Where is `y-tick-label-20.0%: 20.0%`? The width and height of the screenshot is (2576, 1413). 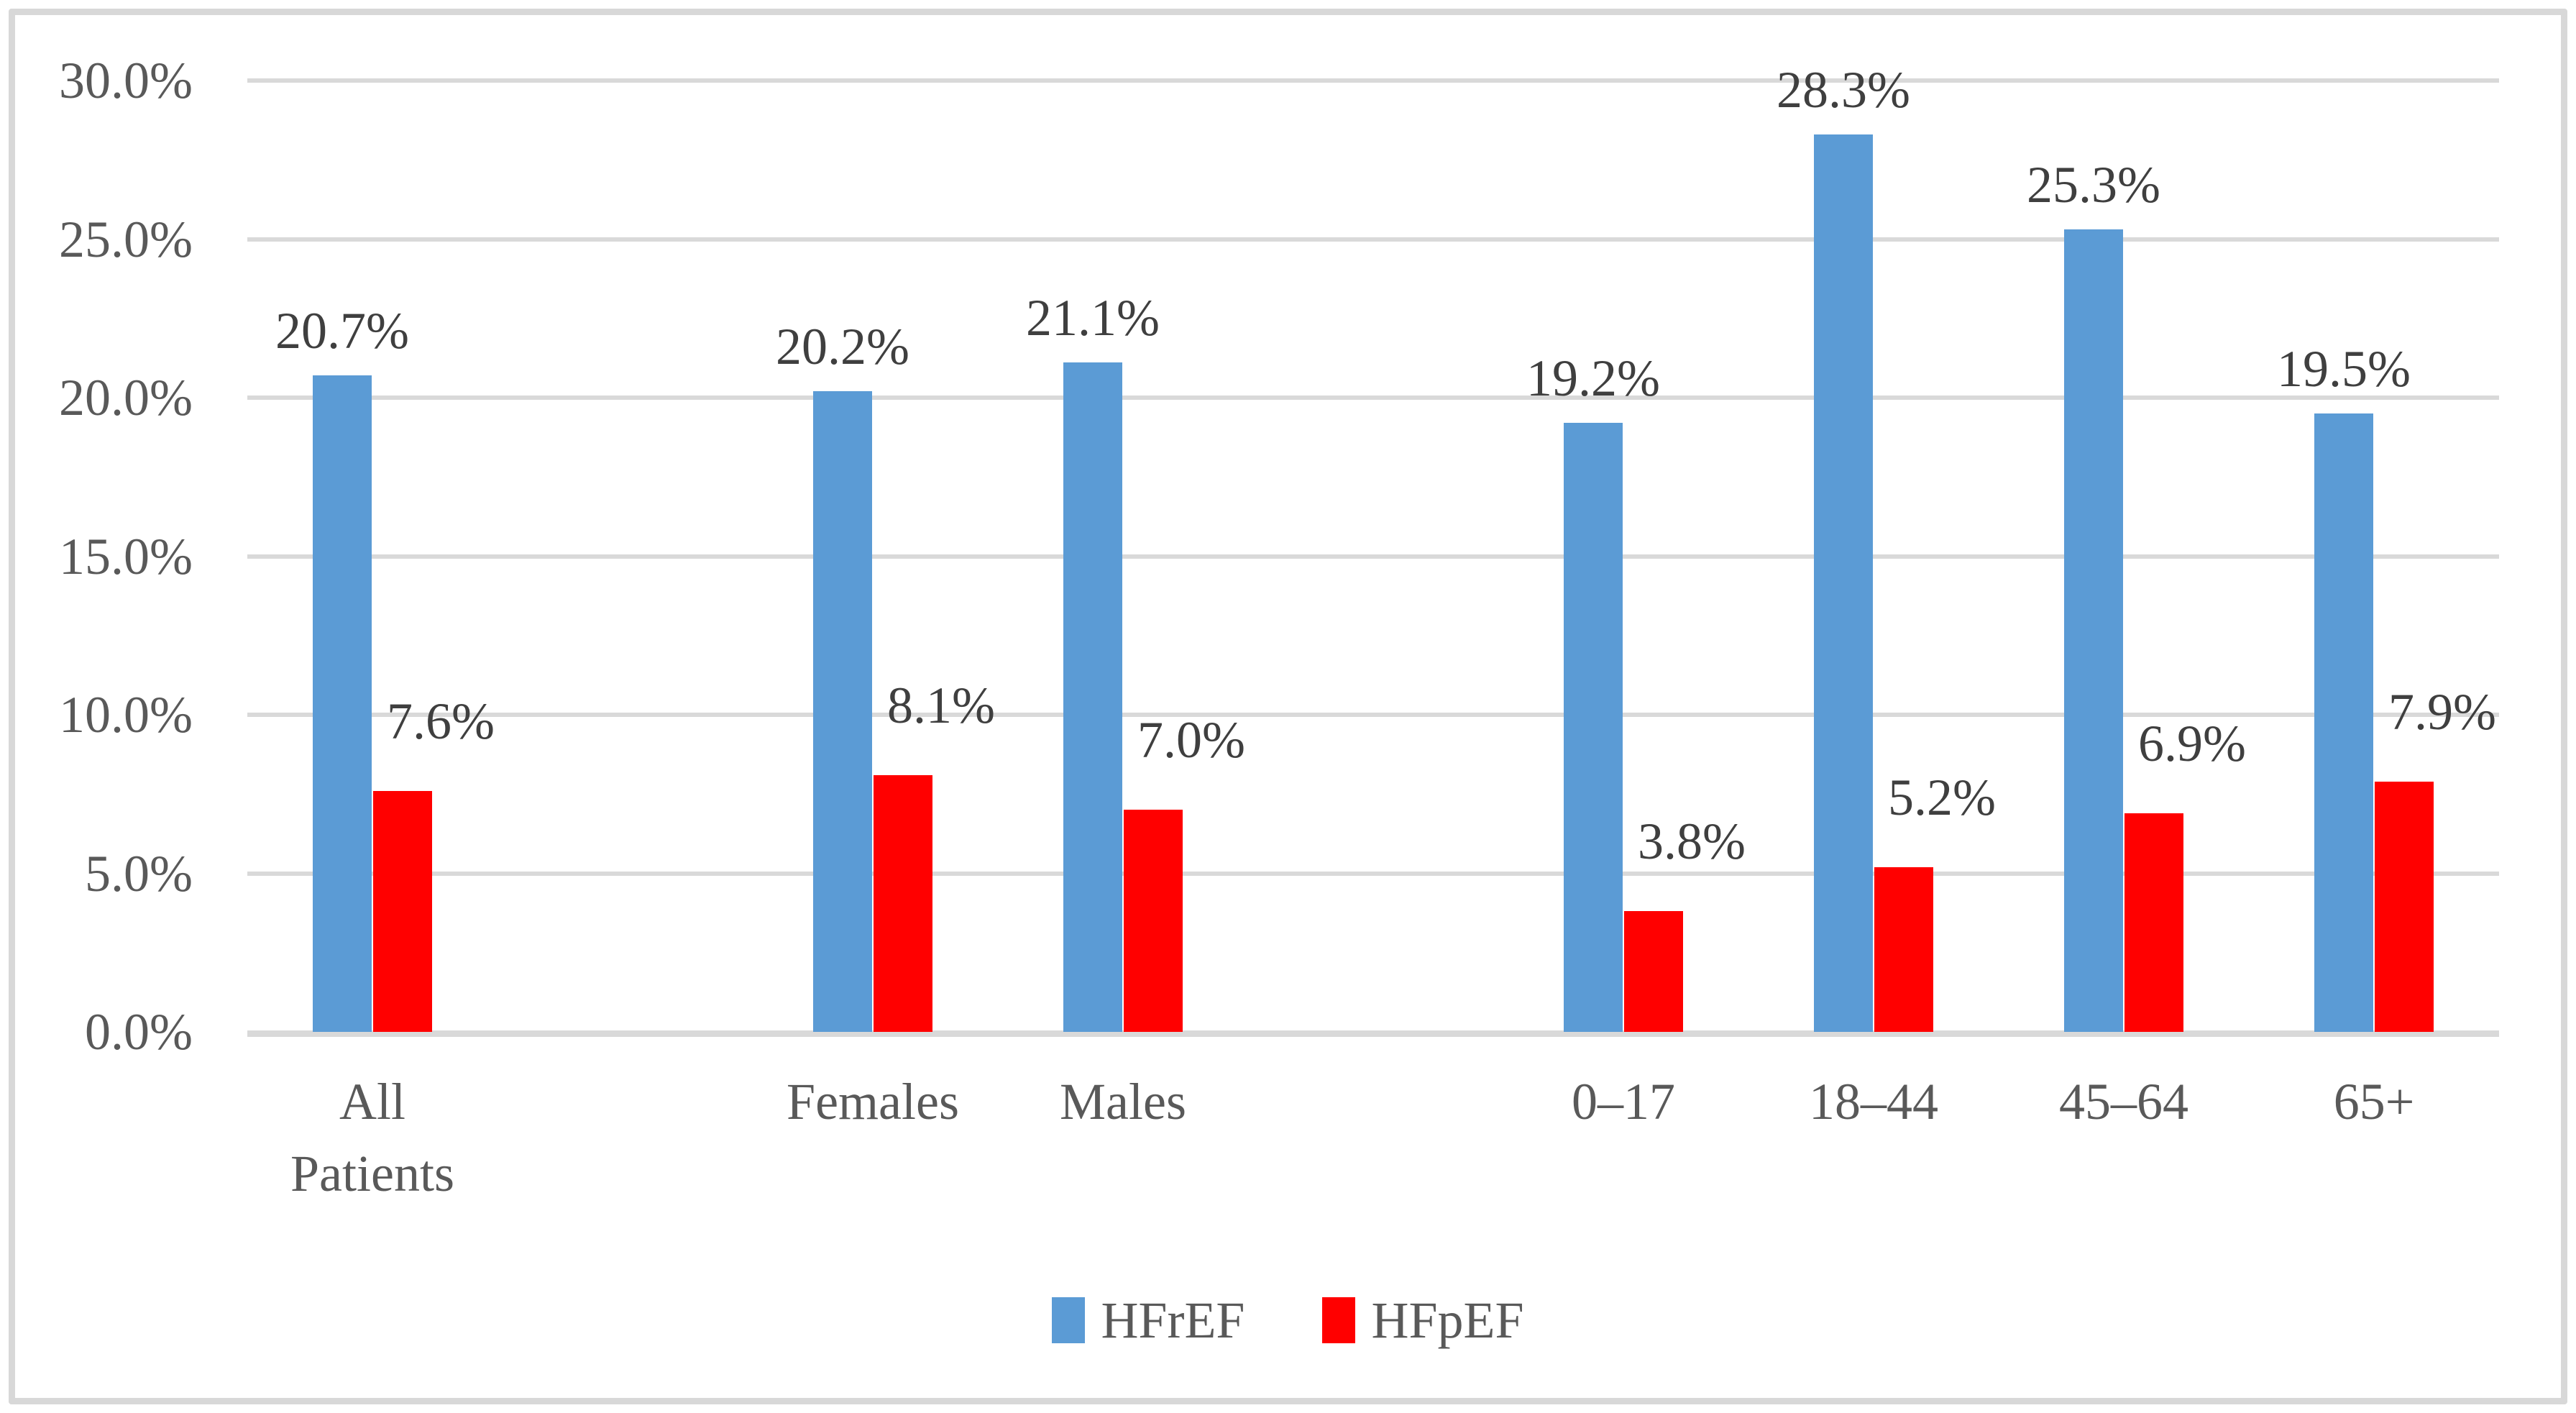 y-tick-label-20.0%: 20.0% is located at coordinates (126, 397).